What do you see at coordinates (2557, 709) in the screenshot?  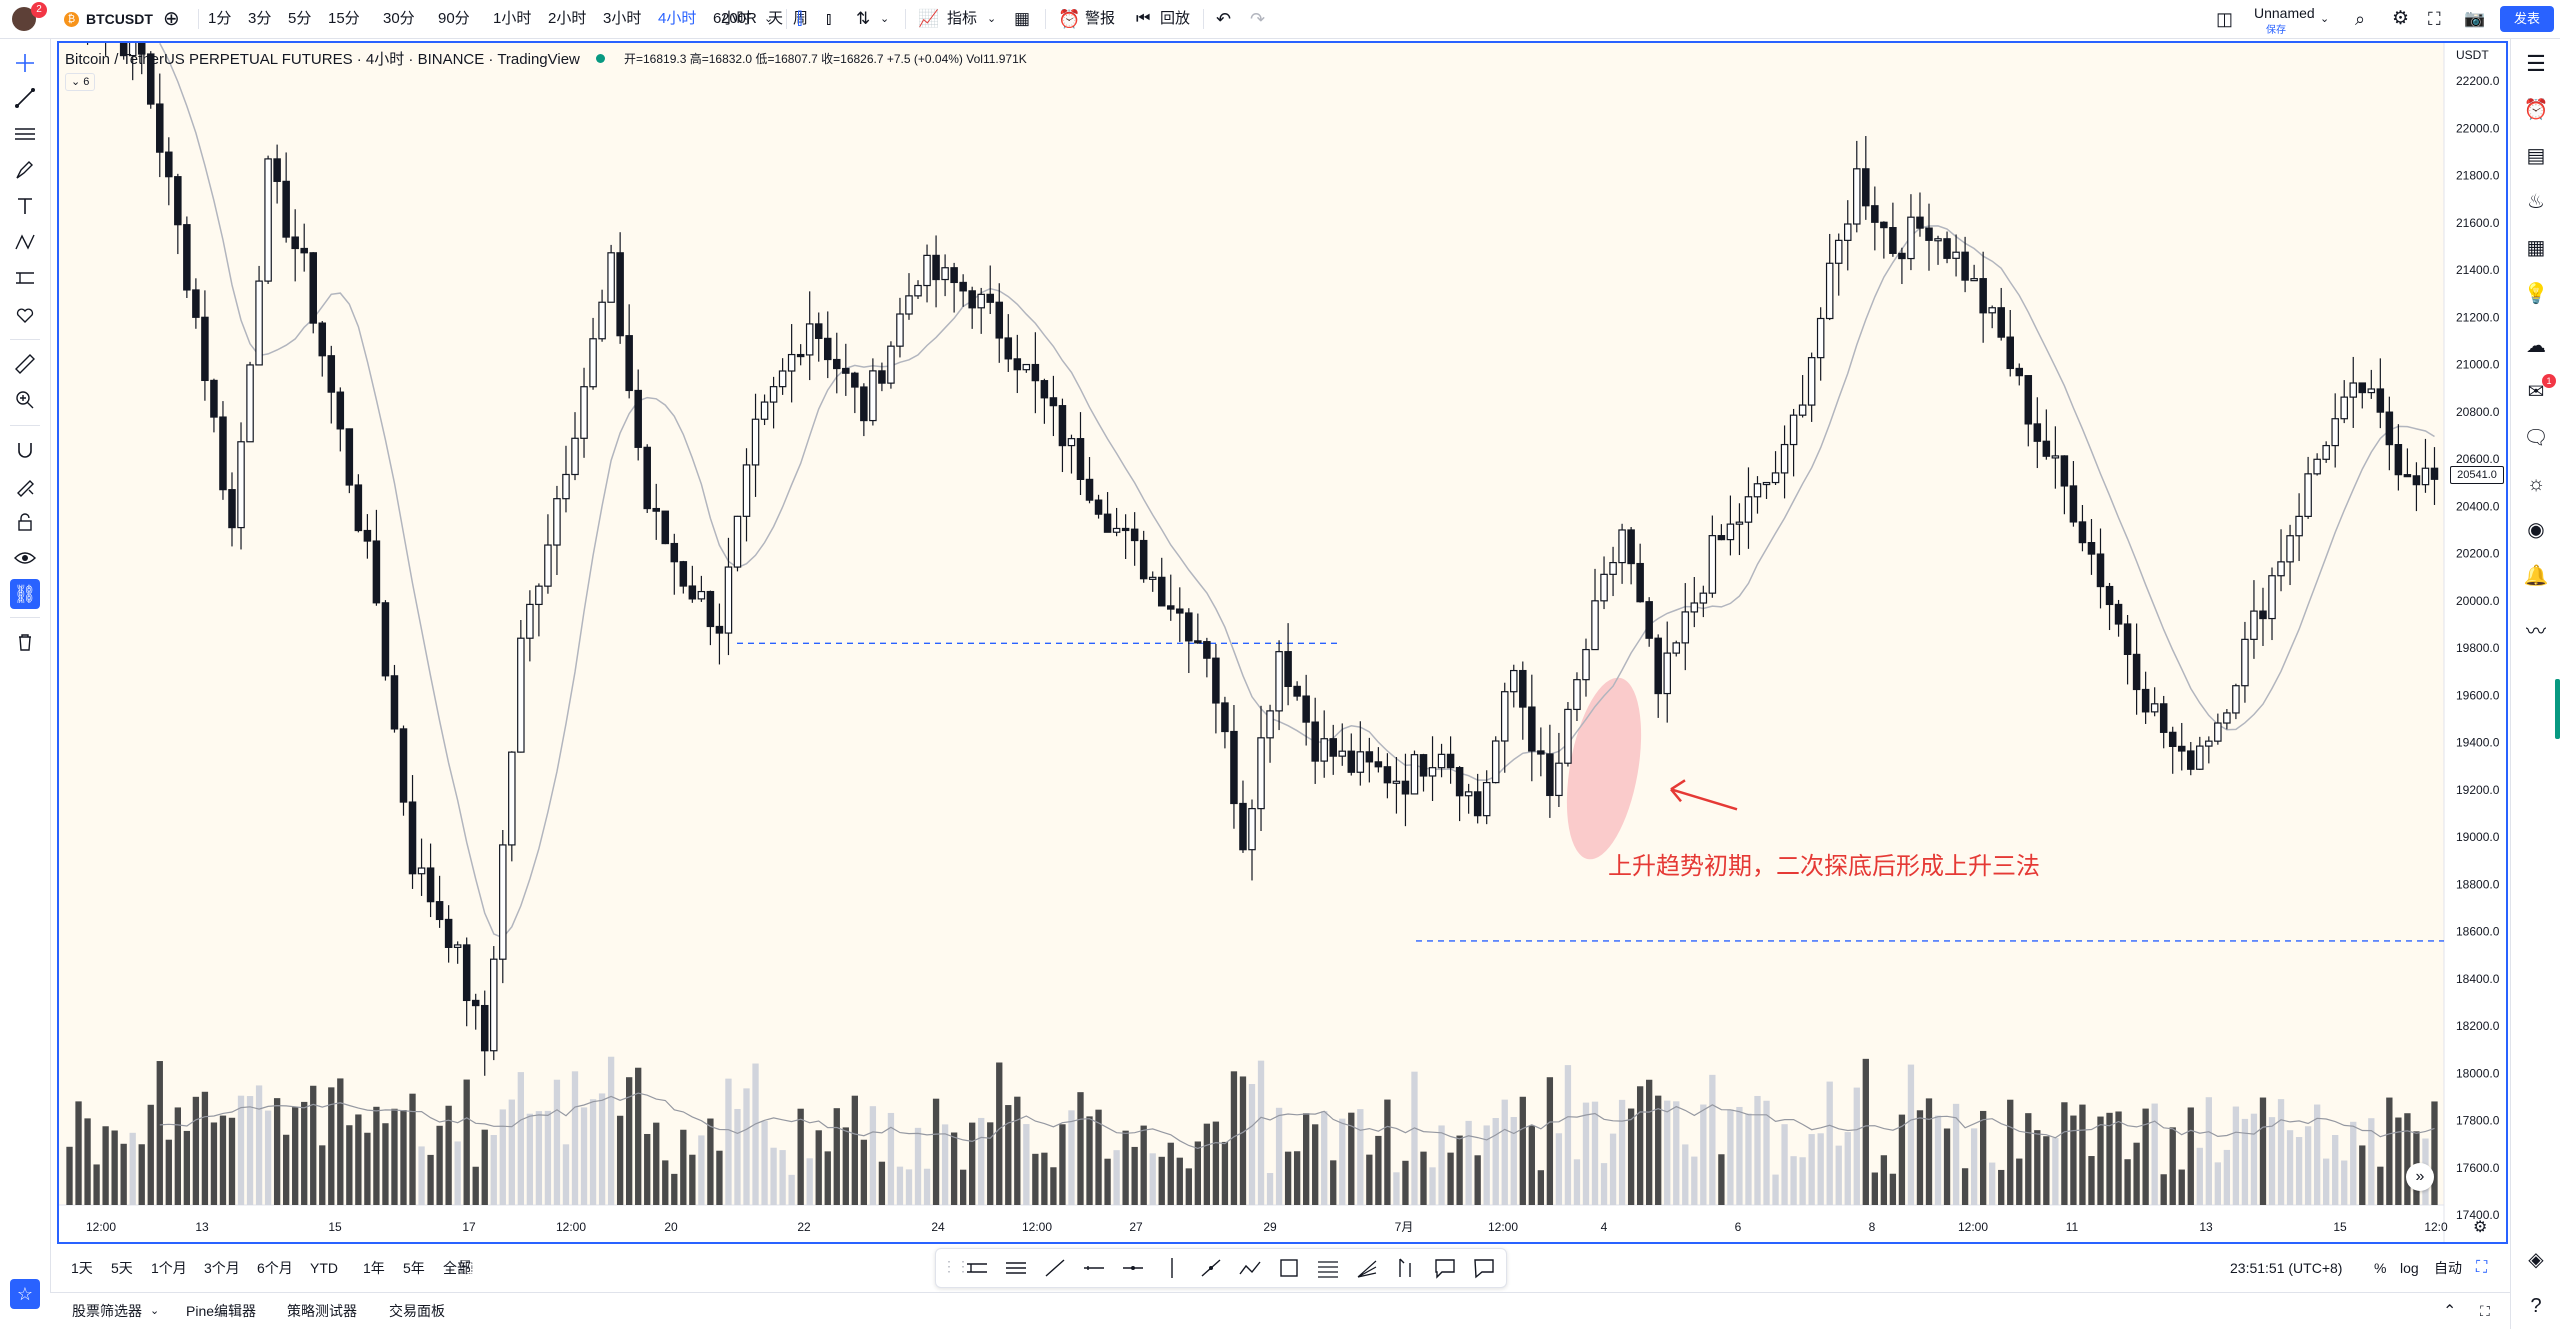 I see `scroll-handle` at bounding box center [2557, 709].